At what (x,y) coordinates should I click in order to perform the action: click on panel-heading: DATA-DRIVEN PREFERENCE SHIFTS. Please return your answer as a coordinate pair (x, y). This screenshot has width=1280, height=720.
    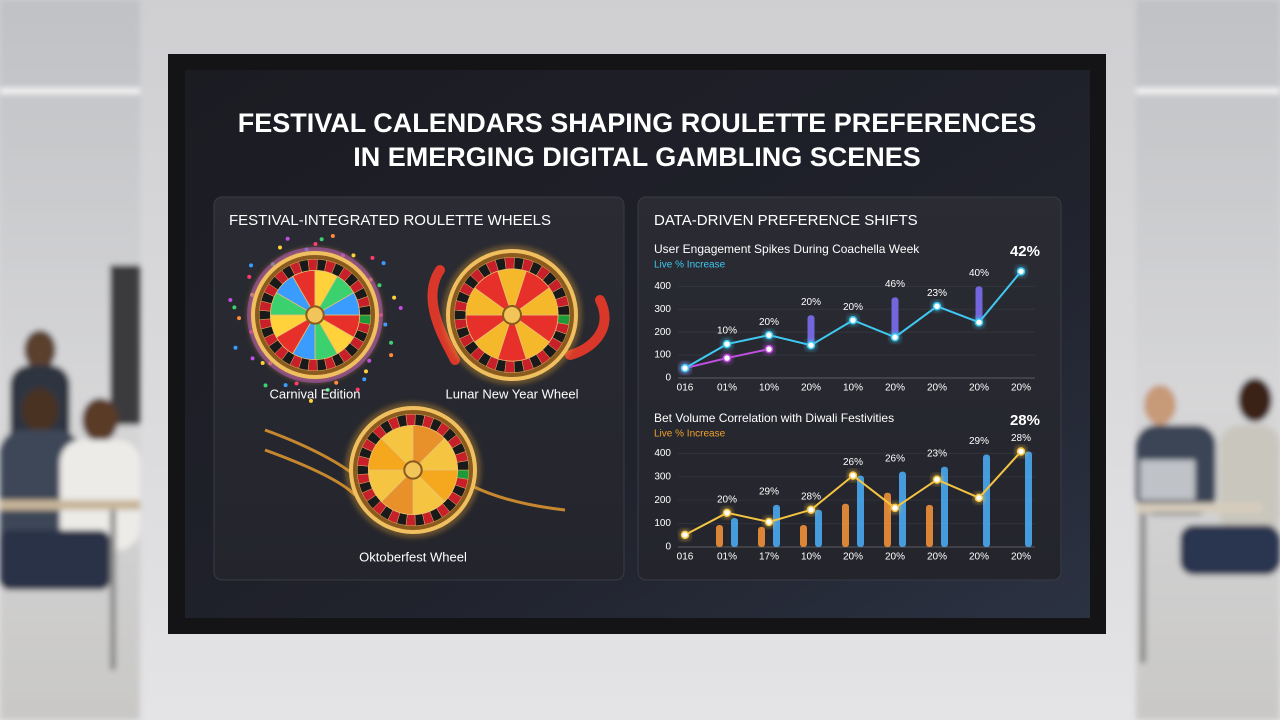
    Looking at the image, I should click on (786, 220).